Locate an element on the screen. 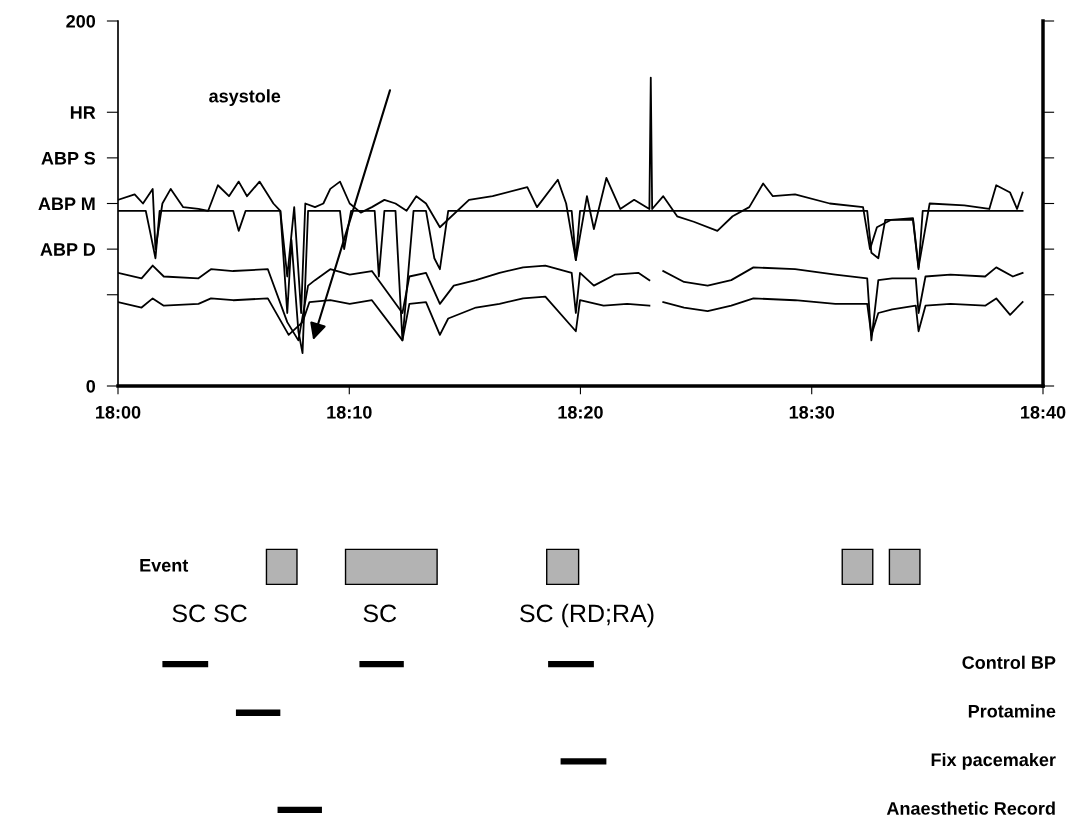  y-tick-label: ABP S is located at coordinates (68, 158).